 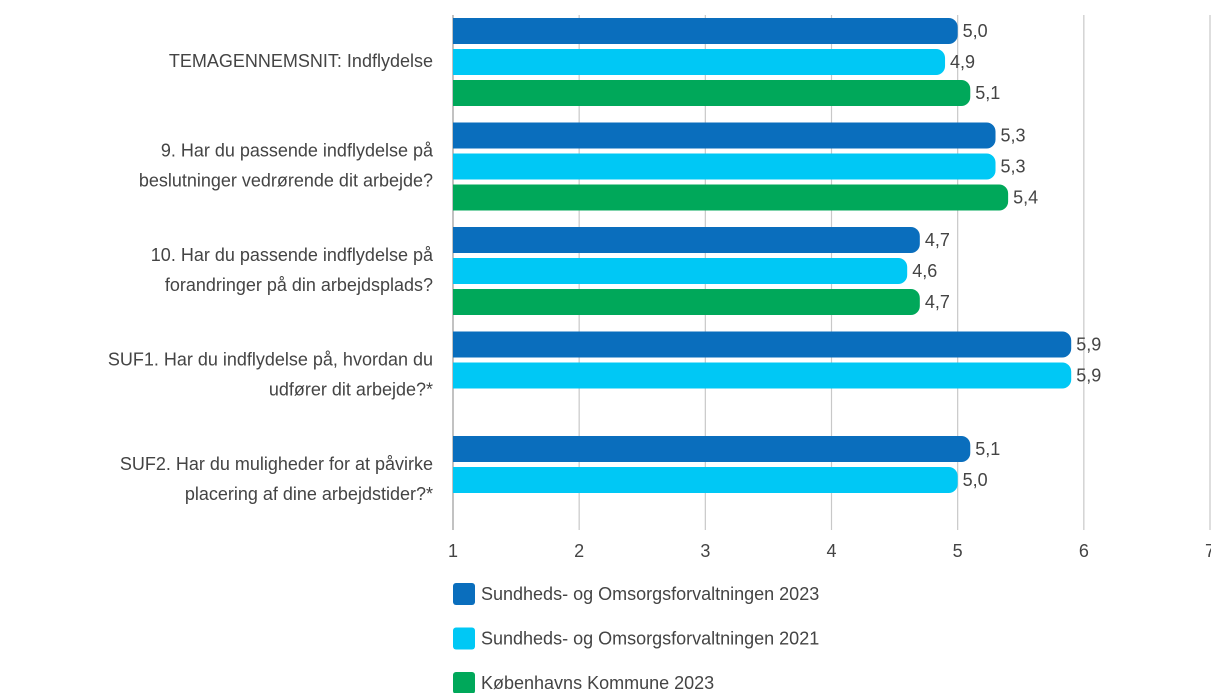 What do you see at coordinates (958, 551) in the screenshot?
I see `x-tick-label: 5` at bounding box center [958, 551].